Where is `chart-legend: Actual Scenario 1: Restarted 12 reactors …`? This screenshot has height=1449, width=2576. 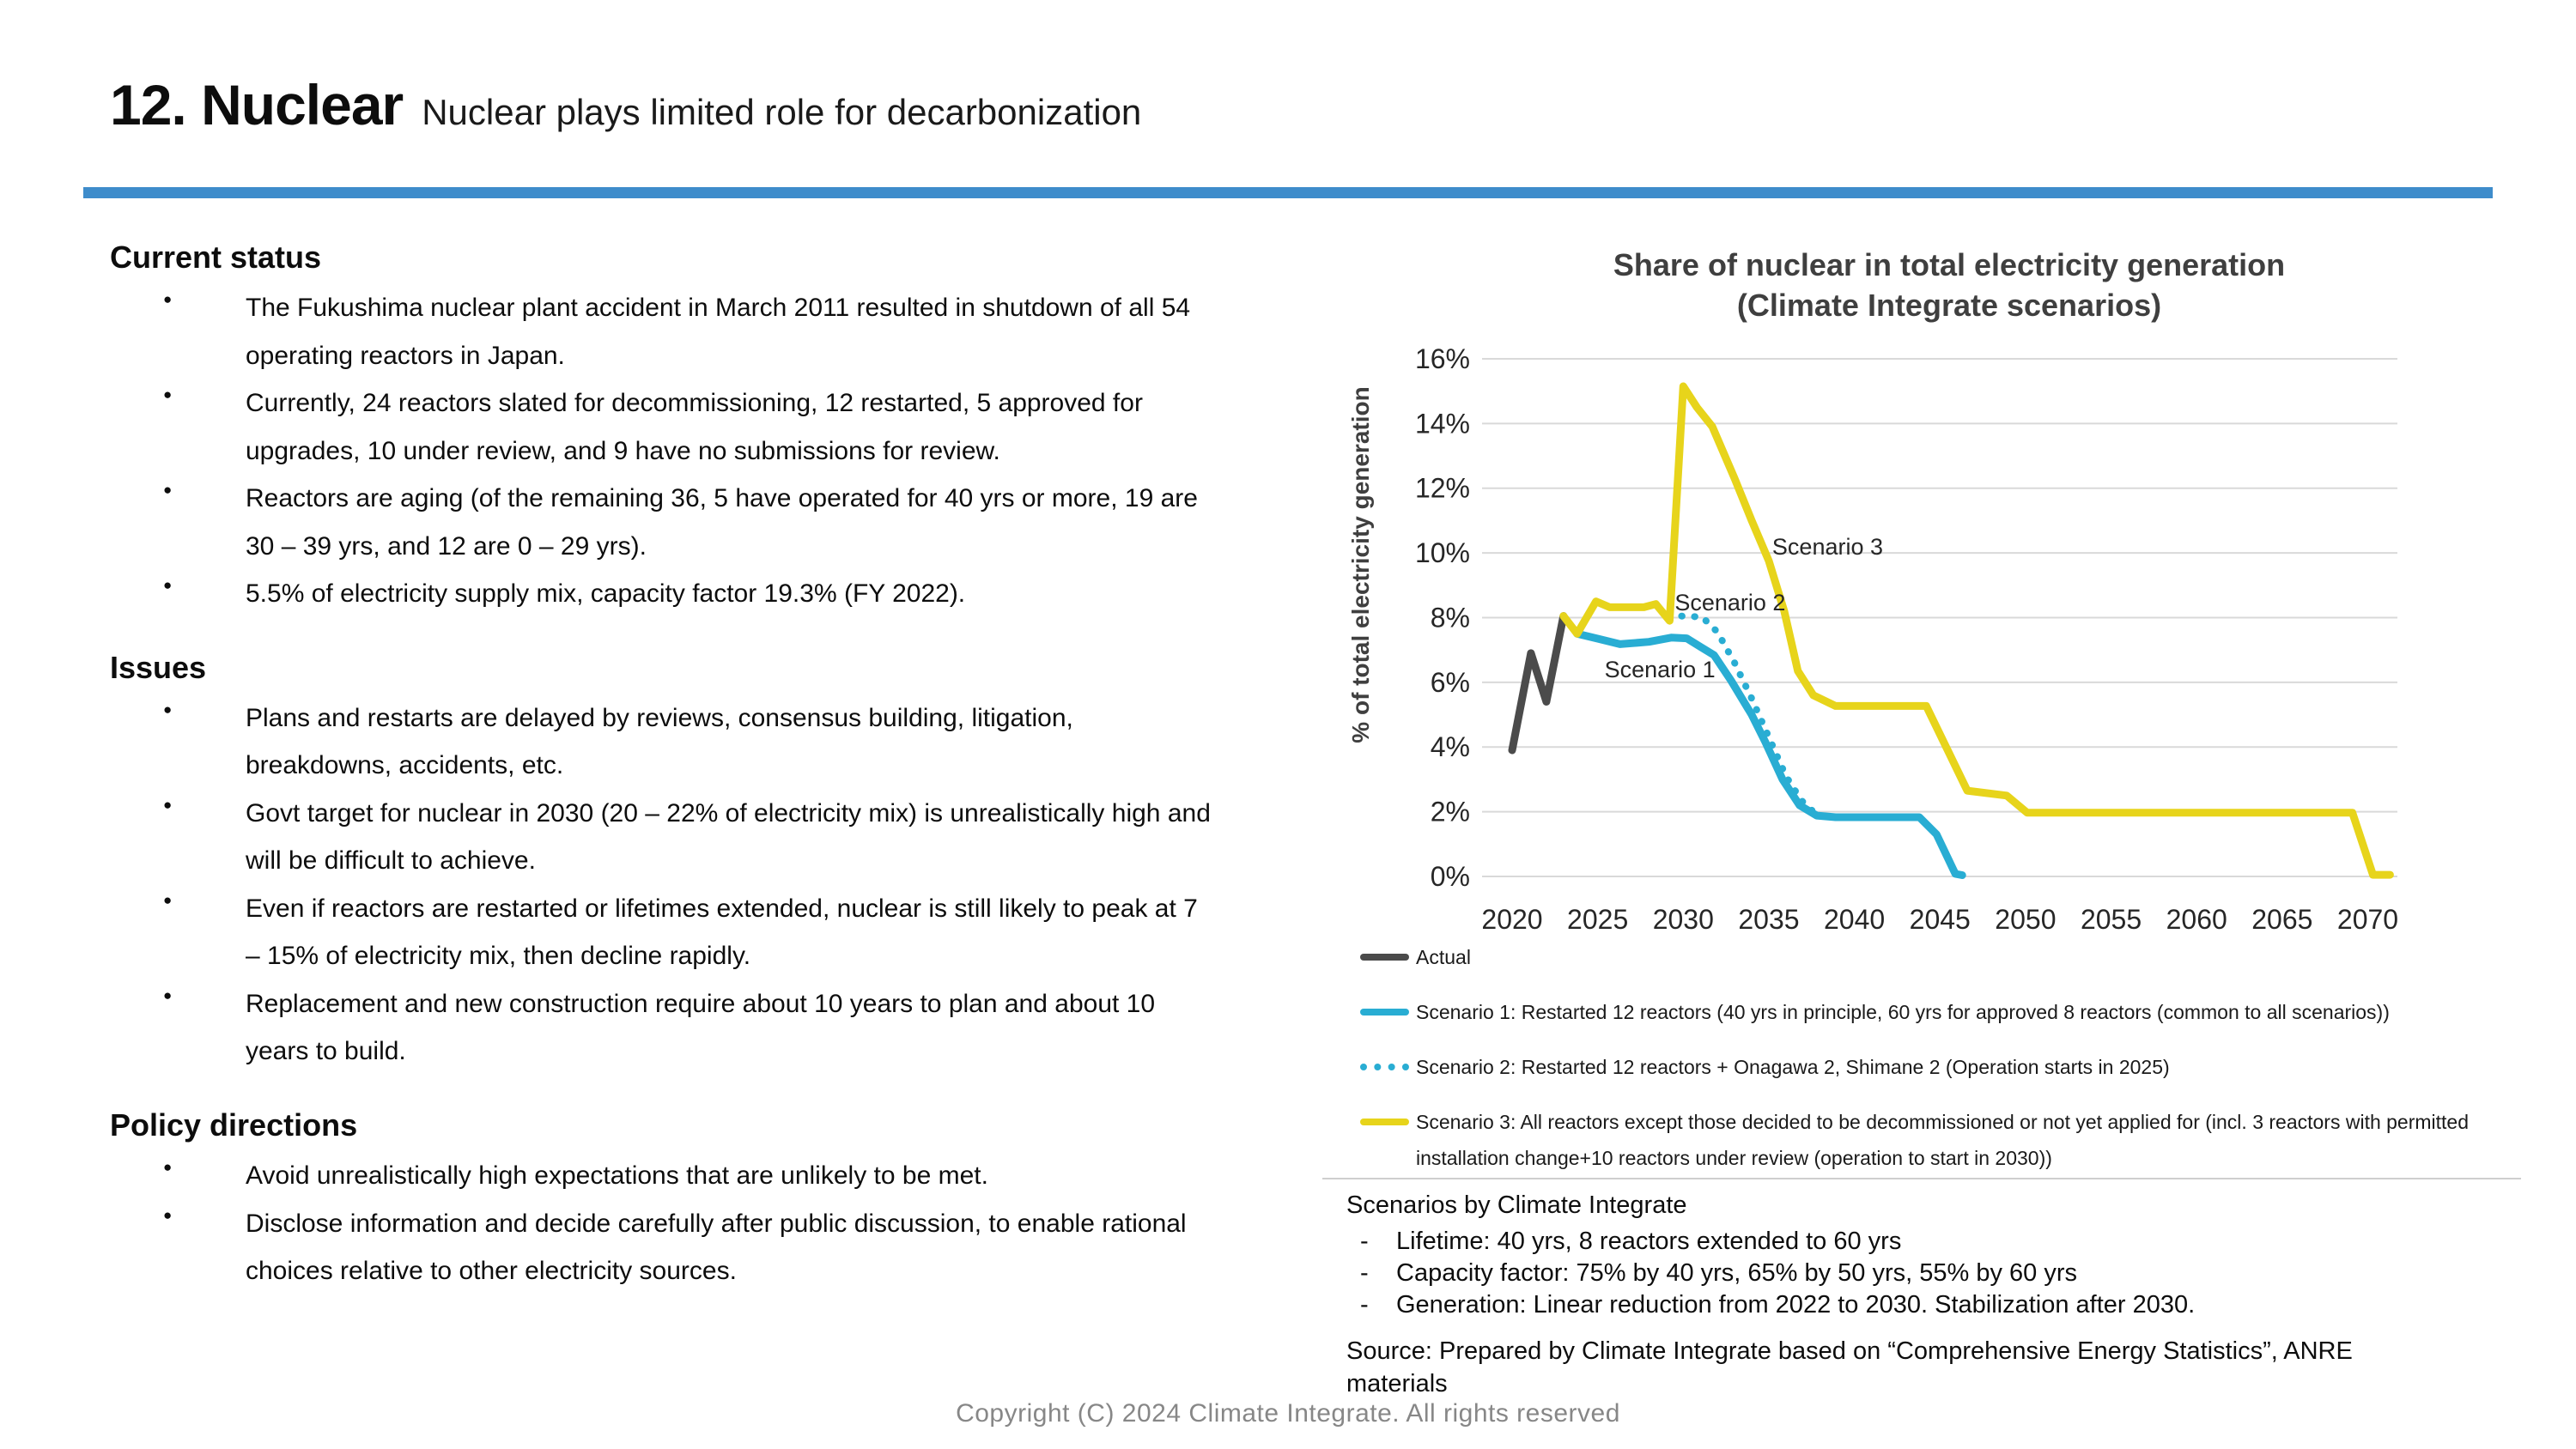
chart-legend: Actual Scenario 1: Restarted 12 reactors … is located at coordinates (1939, 1067).